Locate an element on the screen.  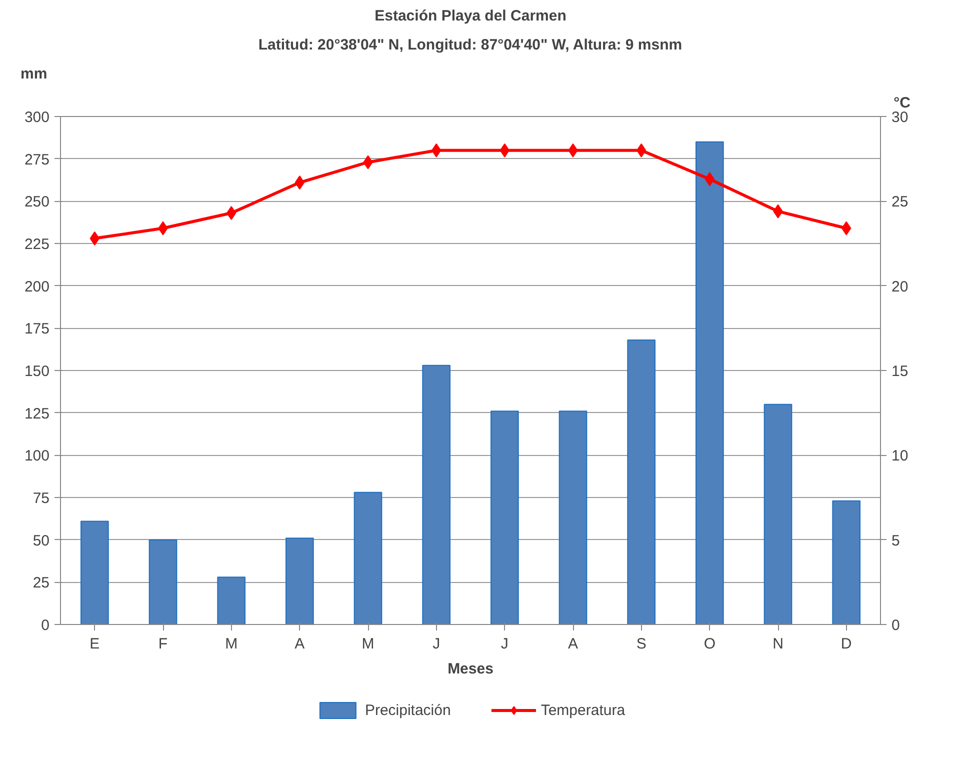
legend-label: Precipitación is located at coordinates (407, 710).